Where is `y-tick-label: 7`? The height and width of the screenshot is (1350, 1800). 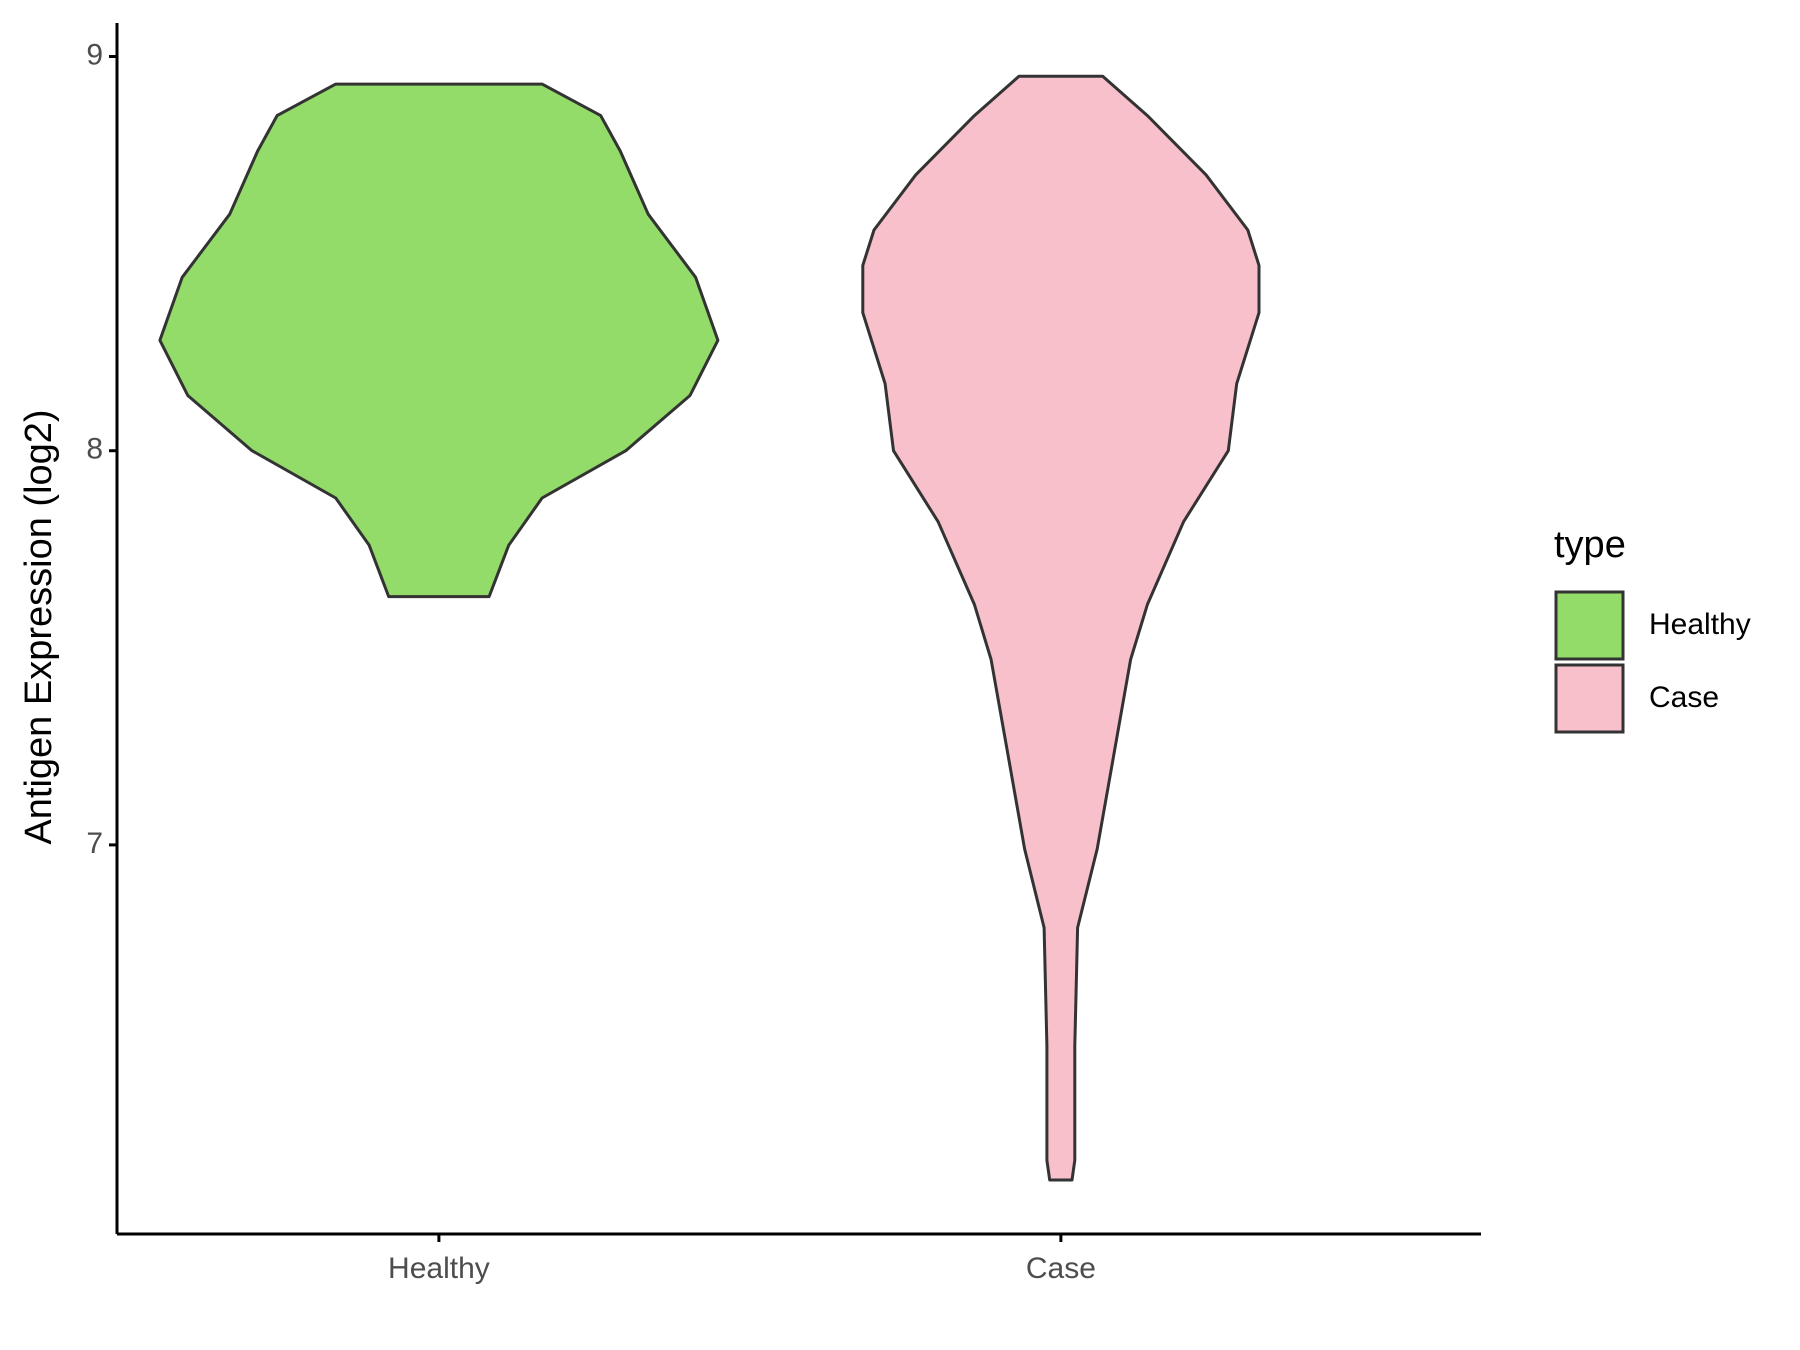
y-tick-label: 7 is located at coordinates (94, 843).